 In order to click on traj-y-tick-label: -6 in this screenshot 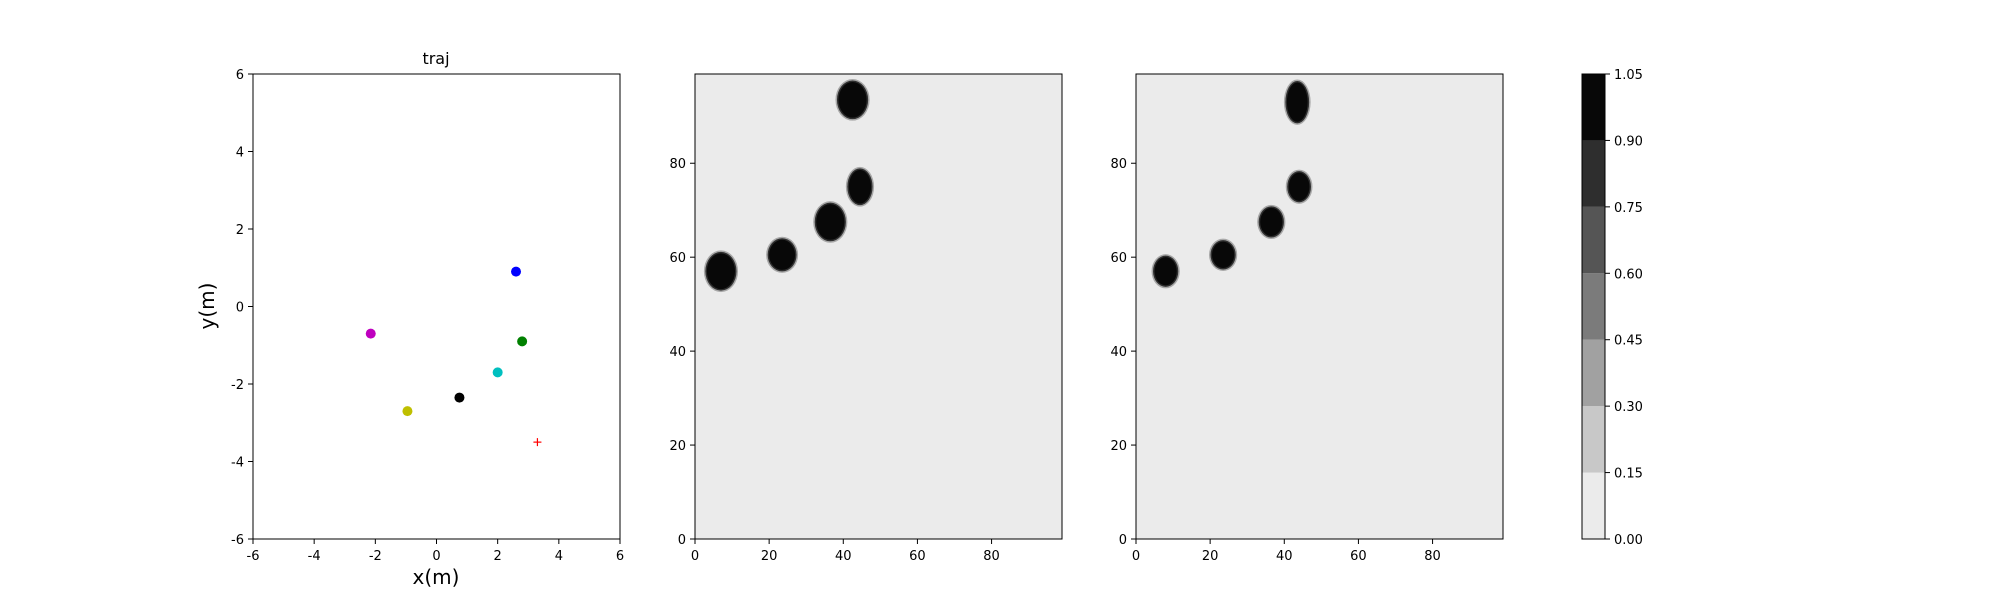, I will do `click(237, 540)`.